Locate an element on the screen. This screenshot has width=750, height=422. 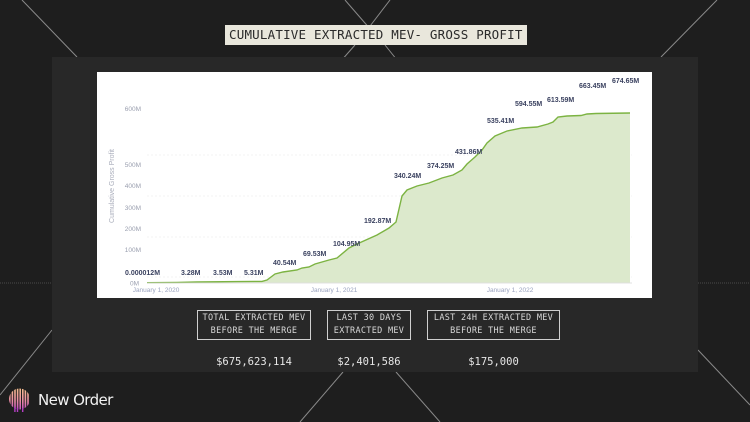
data-label: 104.95M is located at coordinates (346, 244).